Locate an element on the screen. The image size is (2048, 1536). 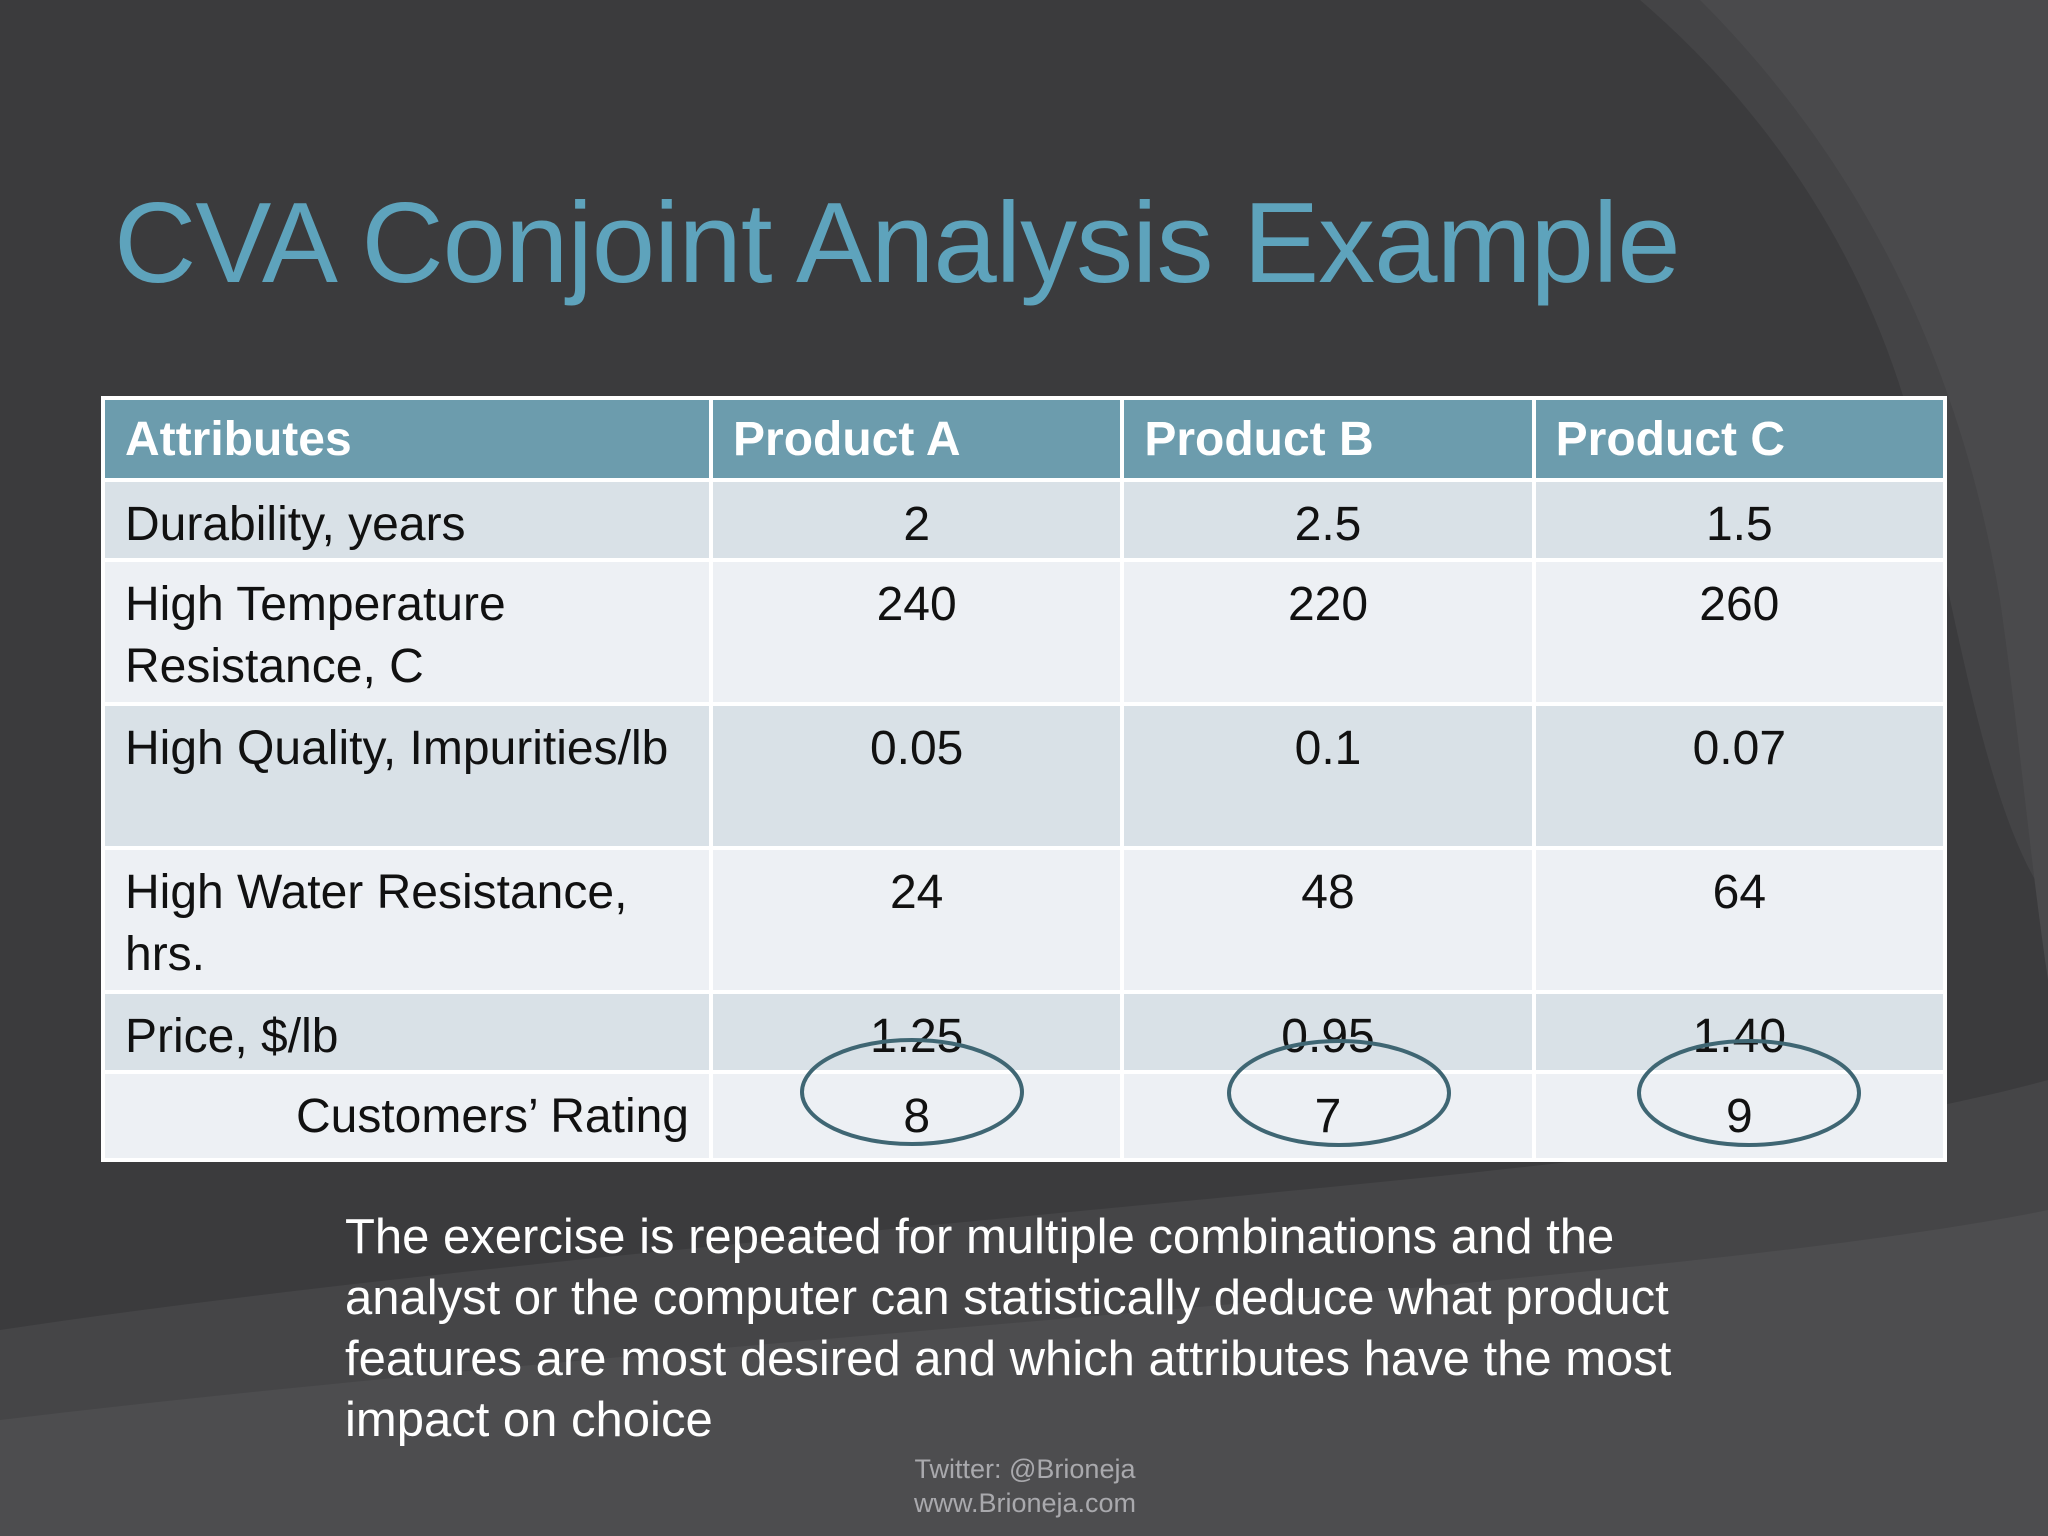
rating-product-c: 9 is located at coordinates (1739, 1116).